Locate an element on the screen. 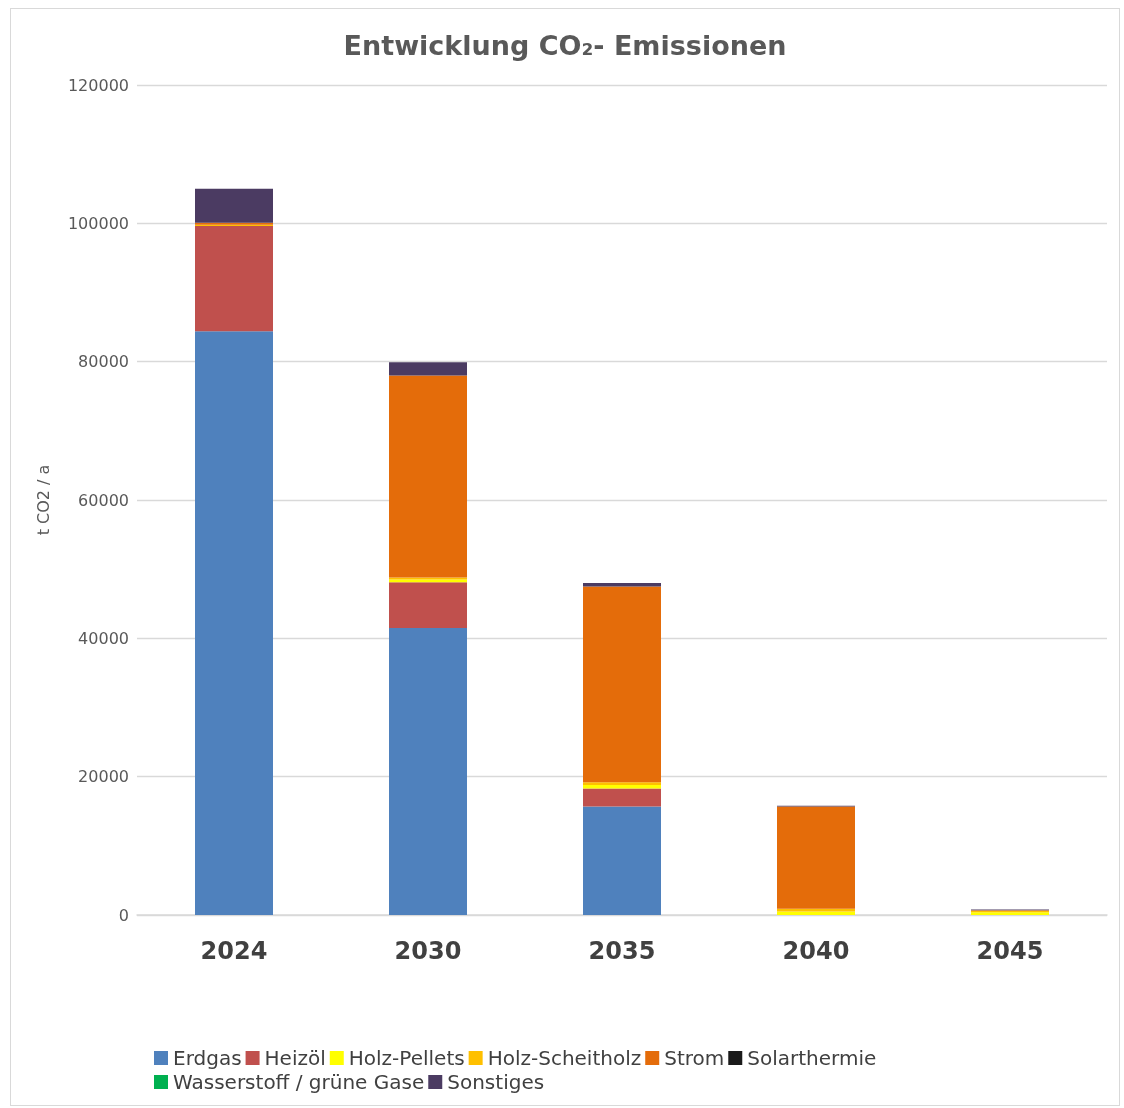 This screenshot has height=1108, width=1124. legend-label: Holz-Pellets is located at coordinates (406, 1058).